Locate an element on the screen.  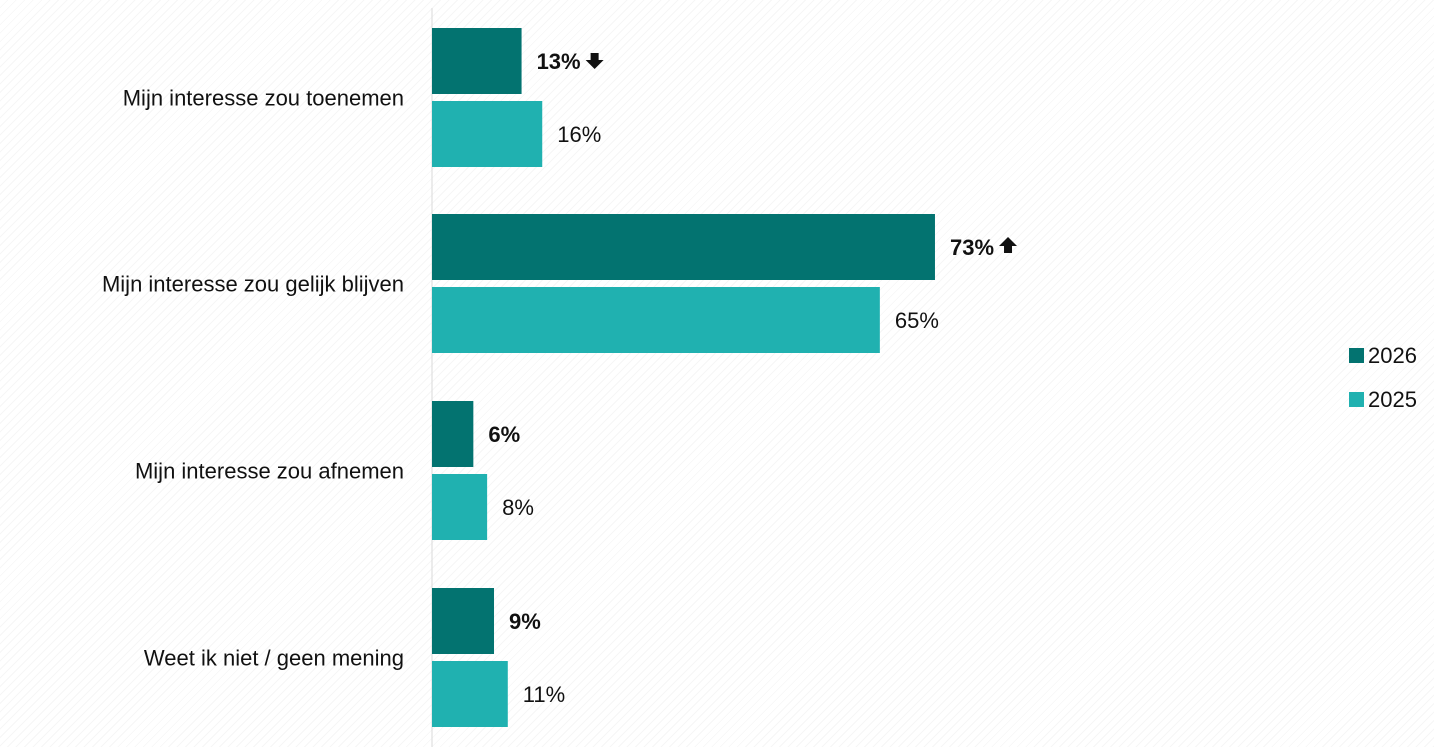
data-label: 73% is located at coordinates (972, 247).